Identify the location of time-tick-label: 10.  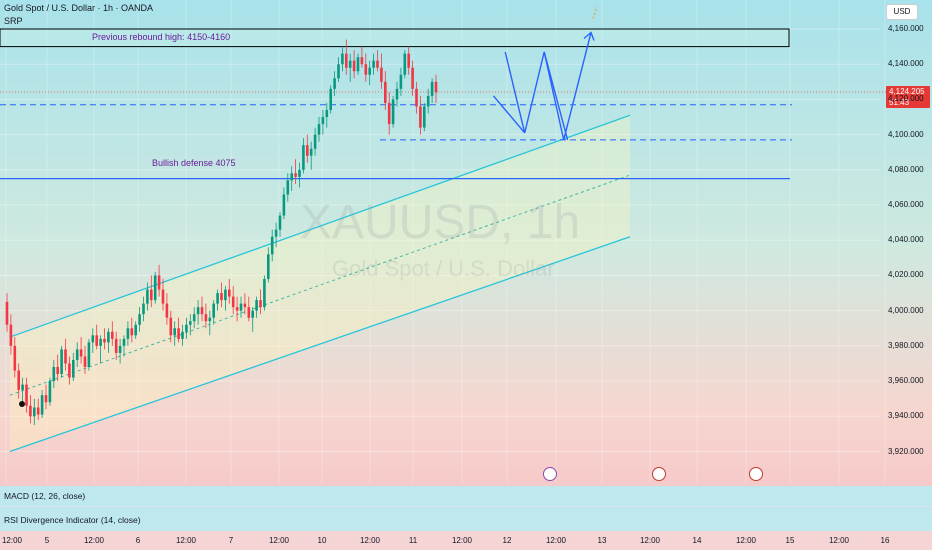
(322, 540).